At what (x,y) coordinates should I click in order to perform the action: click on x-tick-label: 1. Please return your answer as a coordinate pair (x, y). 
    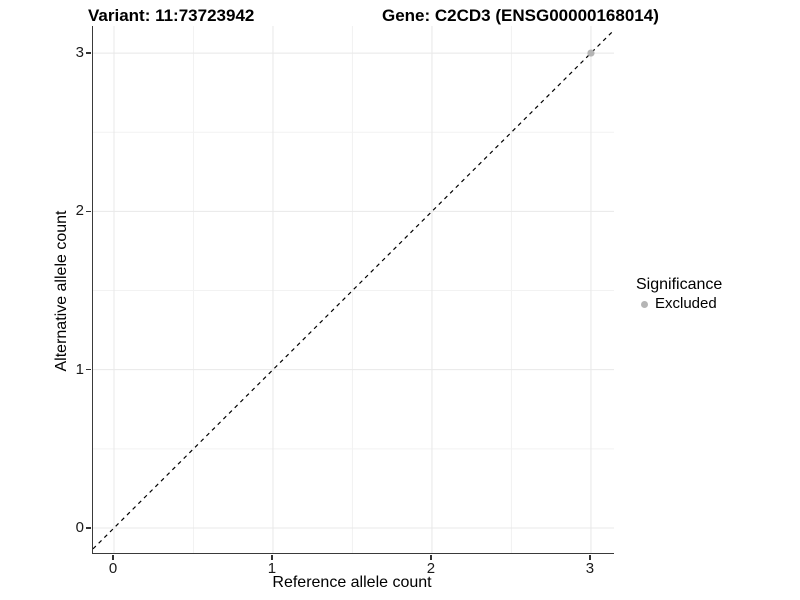
    Looking at the image, I should click on (272, 568).